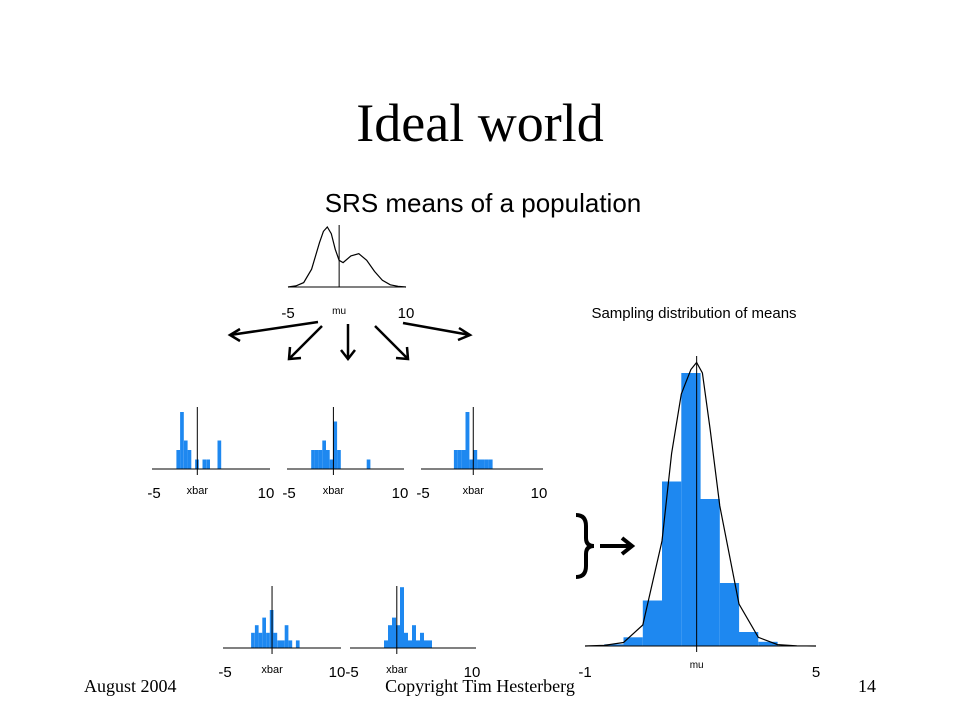  I want to click on footer-page-number: 14, so click(867, 686).